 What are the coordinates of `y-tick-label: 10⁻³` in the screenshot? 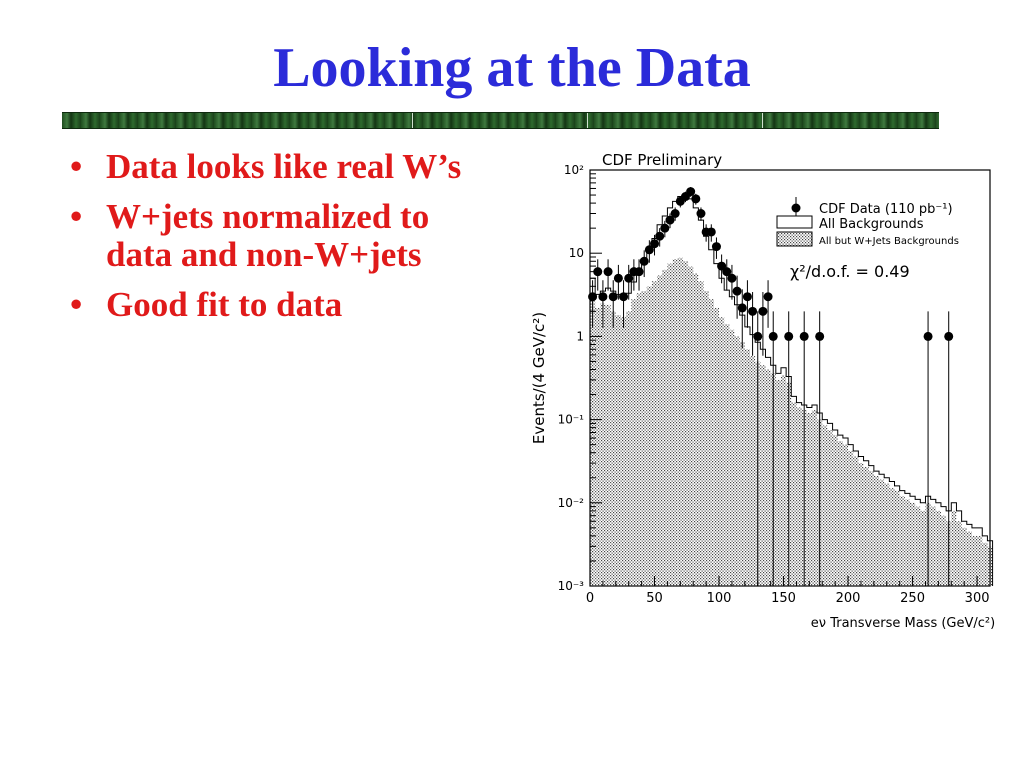 It's located at (571, 586).